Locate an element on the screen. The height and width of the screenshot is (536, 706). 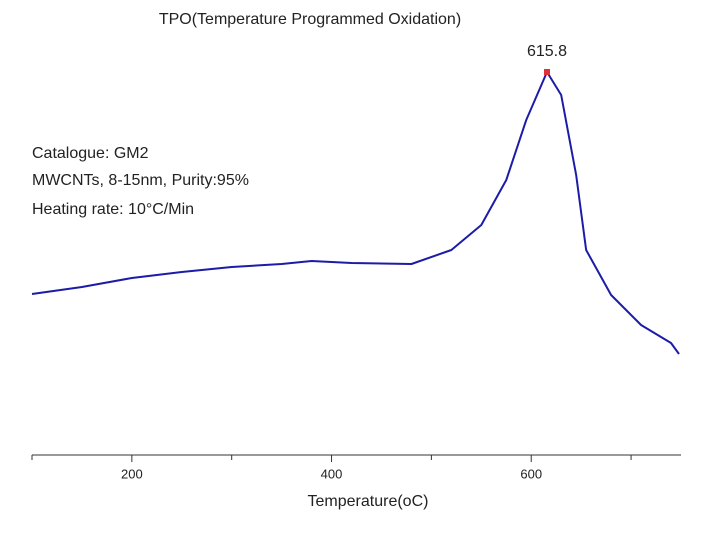
x-axis-label: Temperature(oC) is located at coordinates (368, 501).